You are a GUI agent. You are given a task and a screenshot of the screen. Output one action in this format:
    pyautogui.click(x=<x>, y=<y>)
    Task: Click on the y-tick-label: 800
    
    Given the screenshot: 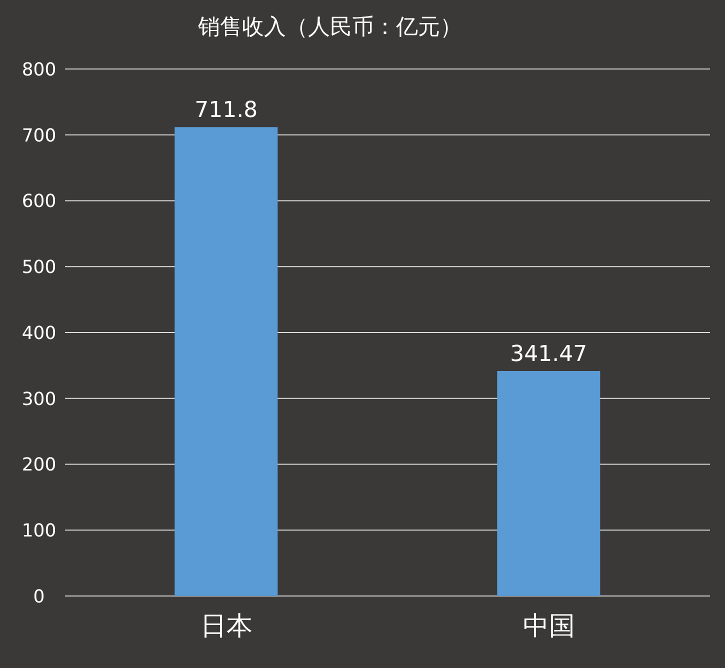 What is the action you would take?
    pyautogui.click(x=39, y=69)
    